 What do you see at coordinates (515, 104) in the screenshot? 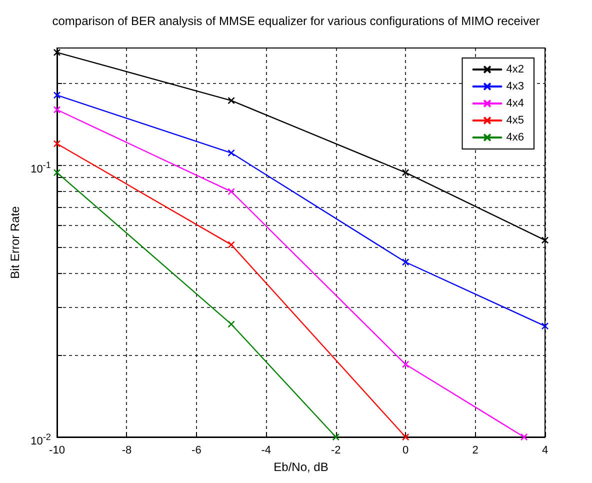
I see `legend-label: 4x4` at bounding box center [515, 104].